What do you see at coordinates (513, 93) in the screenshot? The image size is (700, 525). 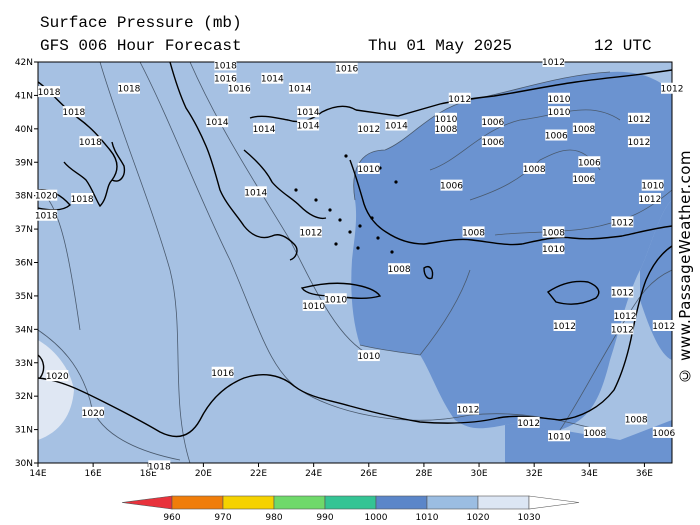 I see `coast-black-sea` at bounding box center [513, 93].